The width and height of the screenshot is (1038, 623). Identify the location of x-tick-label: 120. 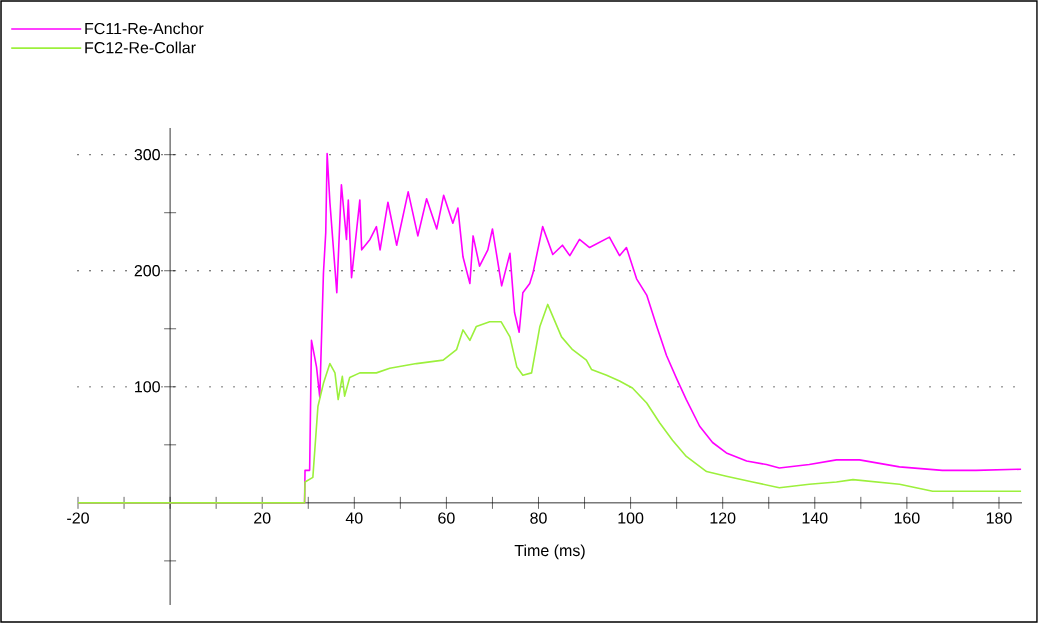
(723, 518).